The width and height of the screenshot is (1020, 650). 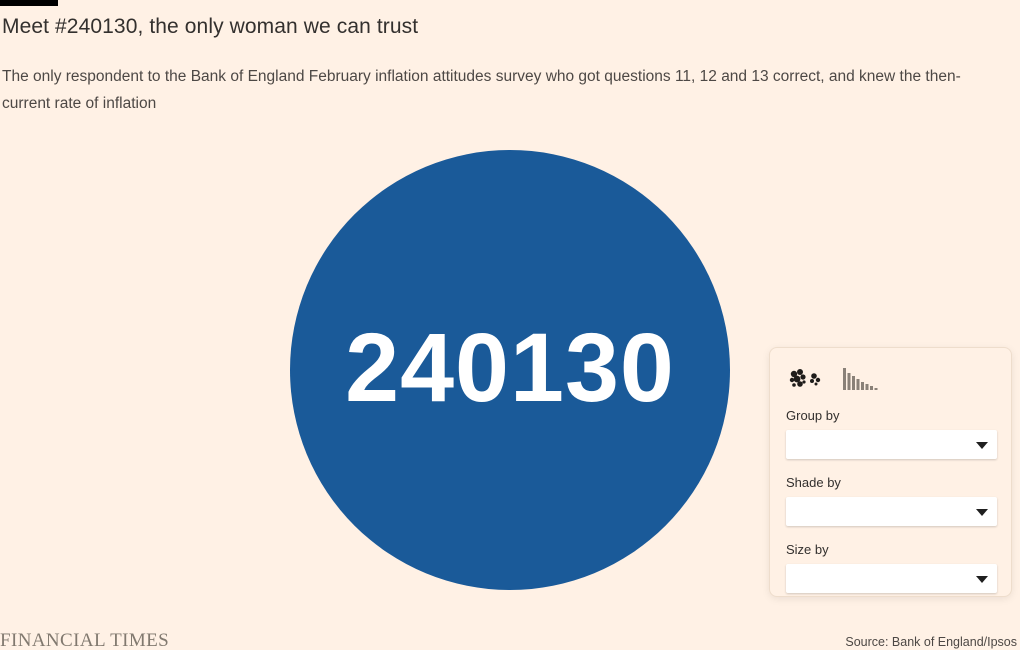 What do you see at coordinates (890, 377) in the screenshot?
I see `view-toggle` at bounding box center [890, 377].